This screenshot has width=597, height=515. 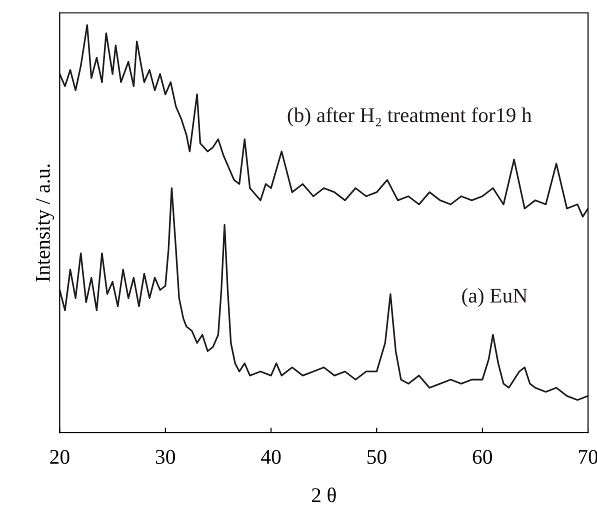 I want to click on x-tick-label: 30, so click(x=165, y=457).